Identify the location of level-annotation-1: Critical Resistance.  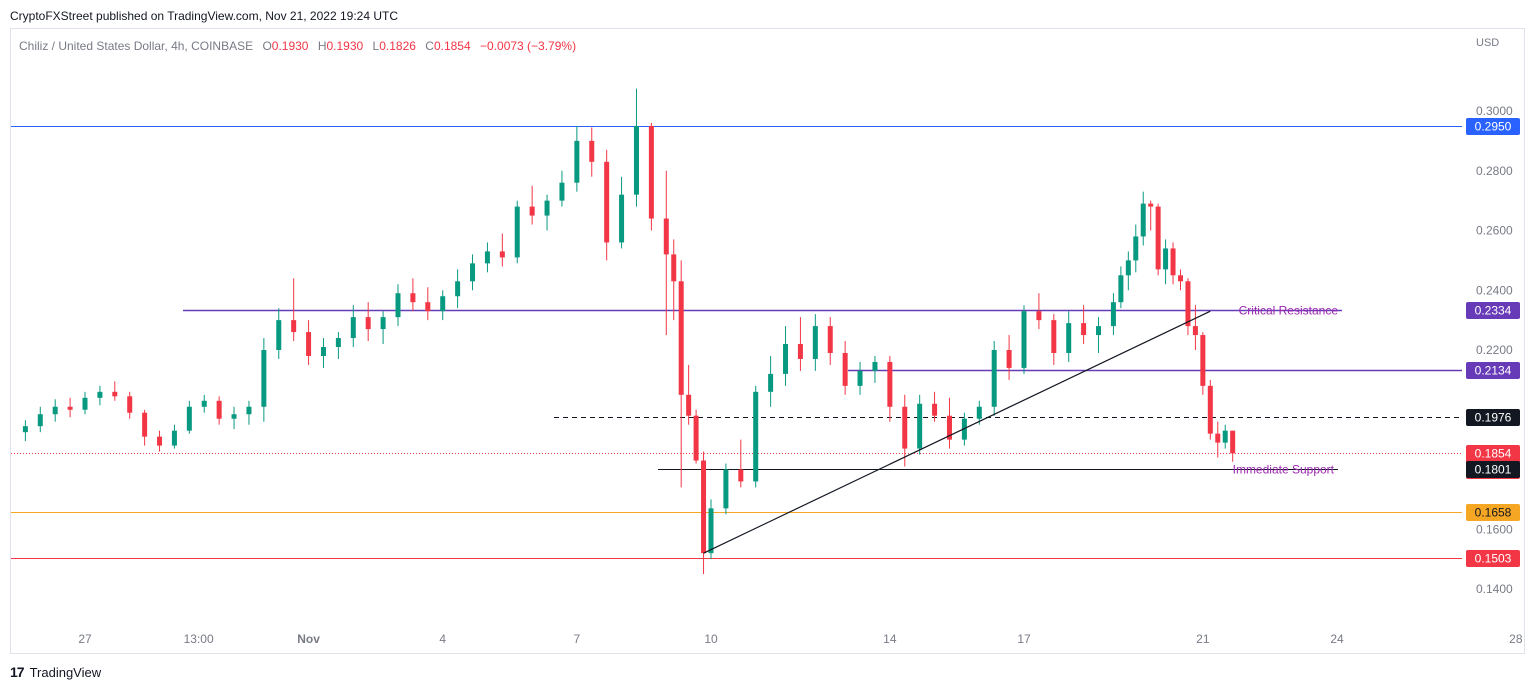
(1289, 311).